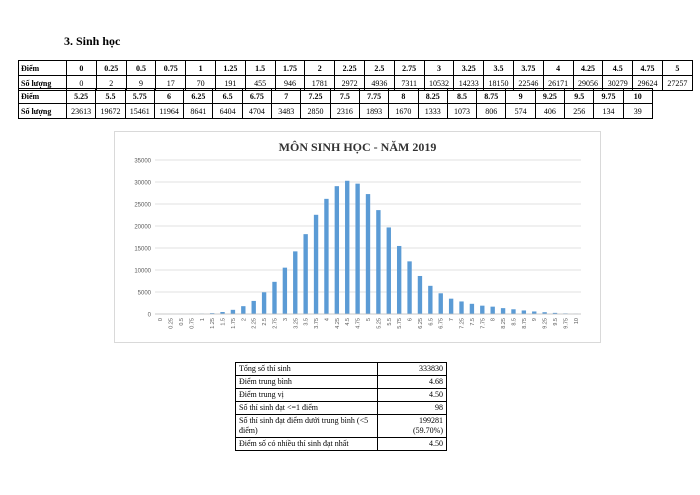 This screenshot has width=700, height=495. Describe the element at coordinates (257, 111) in the screenshot. I see `count-cell: 4704` at that location.